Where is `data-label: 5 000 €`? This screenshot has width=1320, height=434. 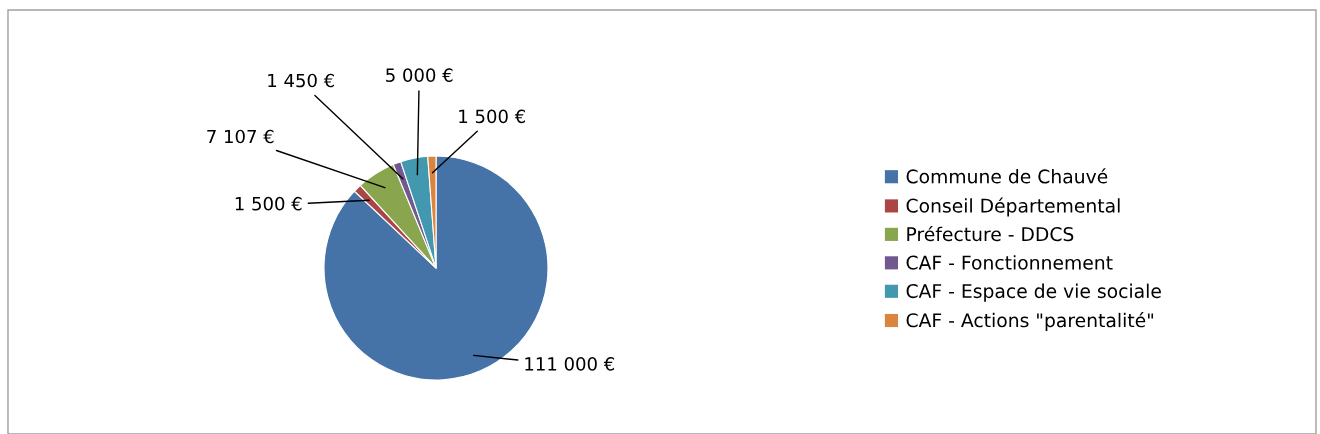
data-label: 5 000 € is located at coordinates (419, 75).